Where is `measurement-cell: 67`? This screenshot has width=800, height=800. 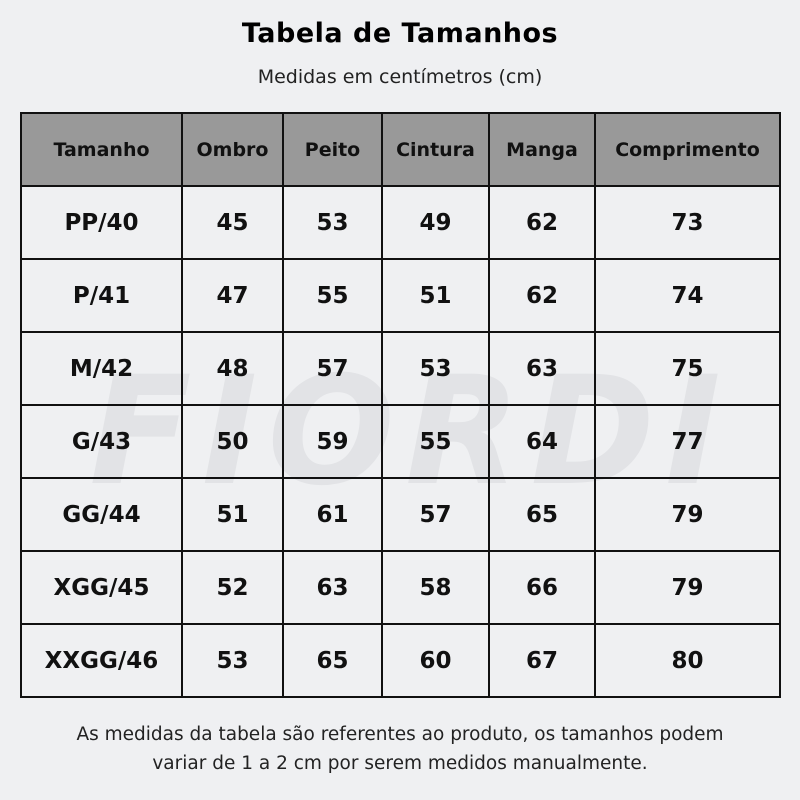 measurement-cell: 67 is located at coordinates (542, 660).